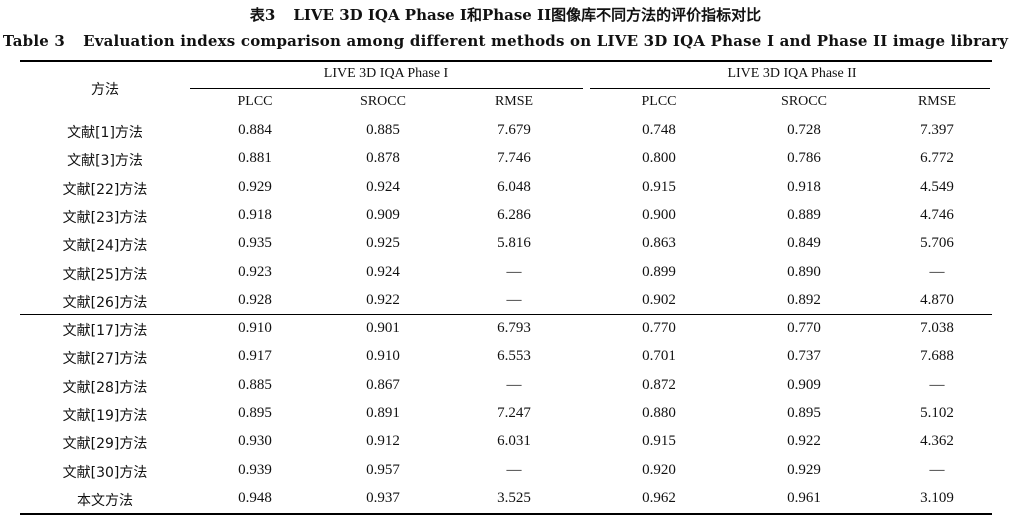 The height and width of the screenshot is (524, 1011). Describe the element at coordinates (659, 470) in the screenshot. I see `row-value-plcc-phase-2: 0.920` at that location.